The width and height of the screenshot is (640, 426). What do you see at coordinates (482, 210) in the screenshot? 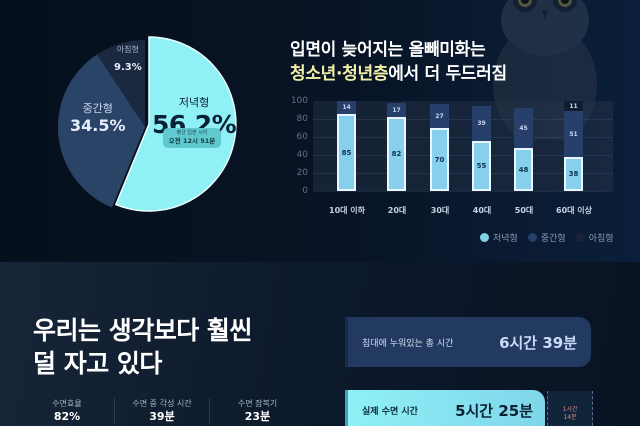
I see `x-tick: 40대` at bounding box center [482, 210].